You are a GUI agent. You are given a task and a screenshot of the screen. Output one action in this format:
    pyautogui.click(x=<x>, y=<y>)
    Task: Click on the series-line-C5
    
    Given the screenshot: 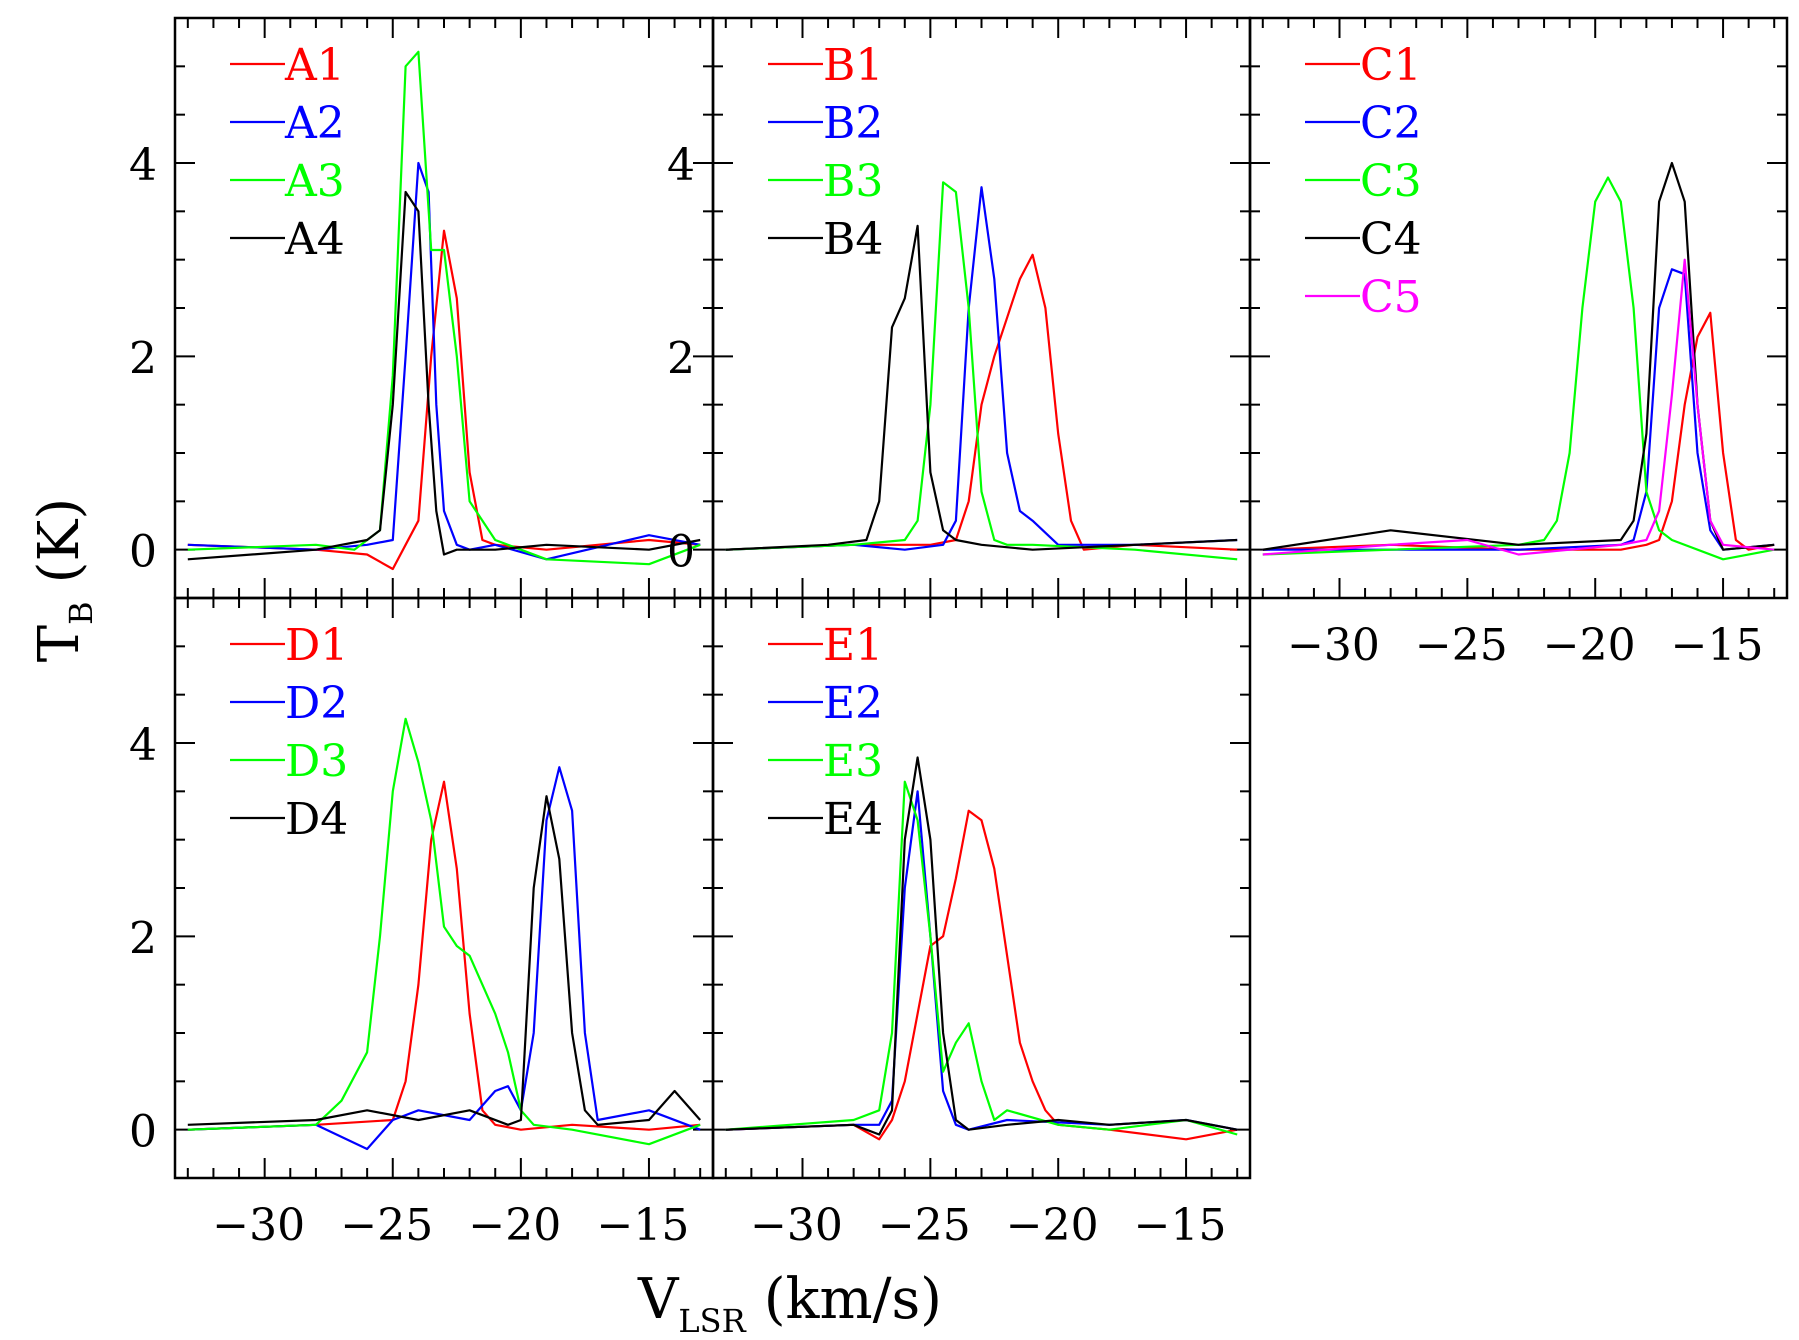 What is the action you would take?
    pyautogui.click(x=1518, y=407)
    